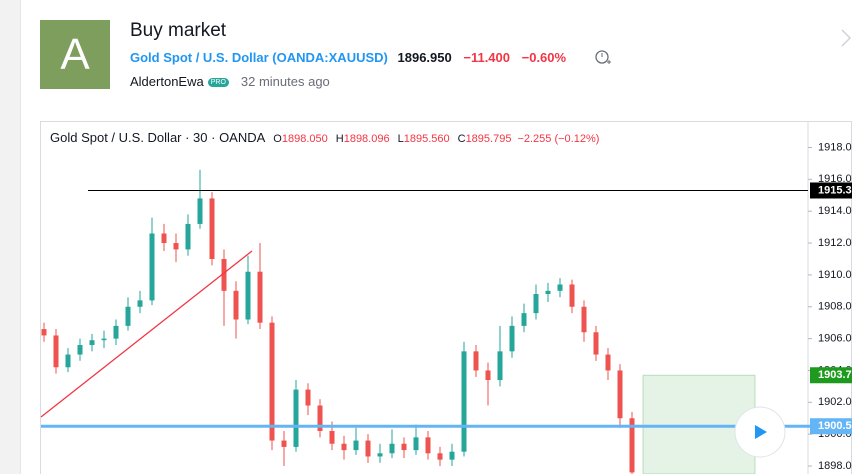  What do you see at coordinates (427, 139) in the screenshot?
I see `legend-value: 1895.560` at bounding box center [427, 139].